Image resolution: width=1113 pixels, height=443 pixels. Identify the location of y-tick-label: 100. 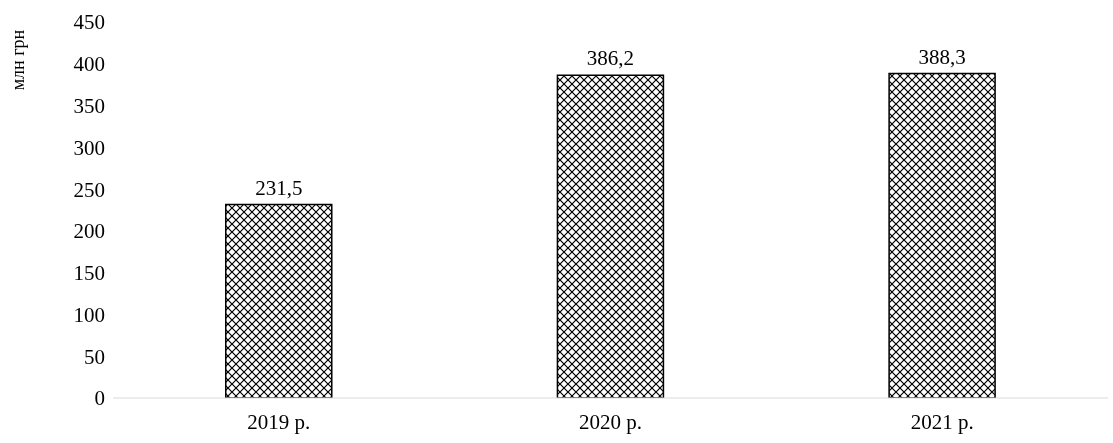
(89, 314).